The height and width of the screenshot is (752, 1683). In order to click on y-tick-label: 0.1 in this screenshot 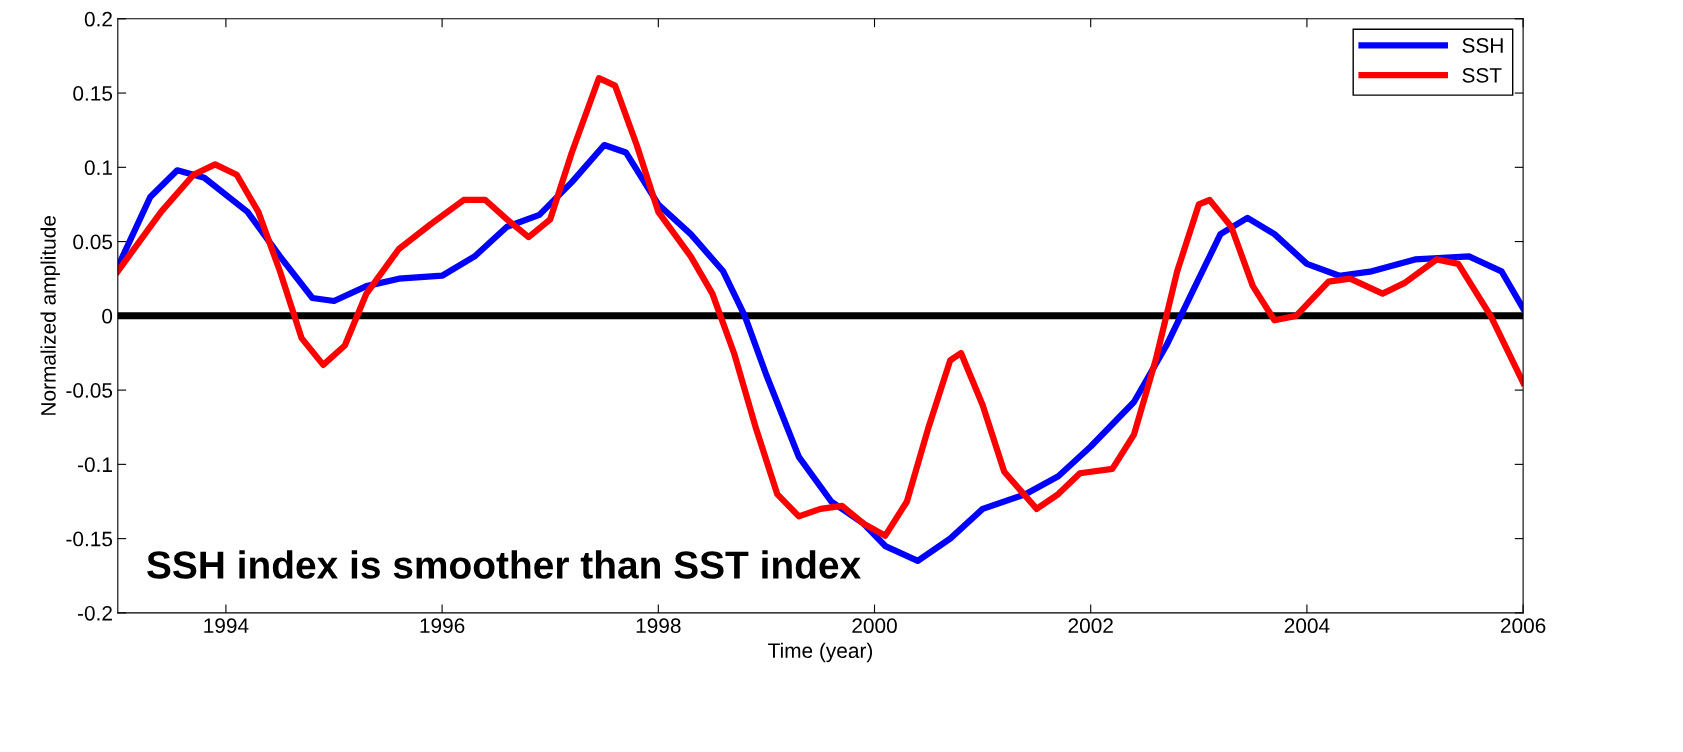, I will do `click(98, 168)`.